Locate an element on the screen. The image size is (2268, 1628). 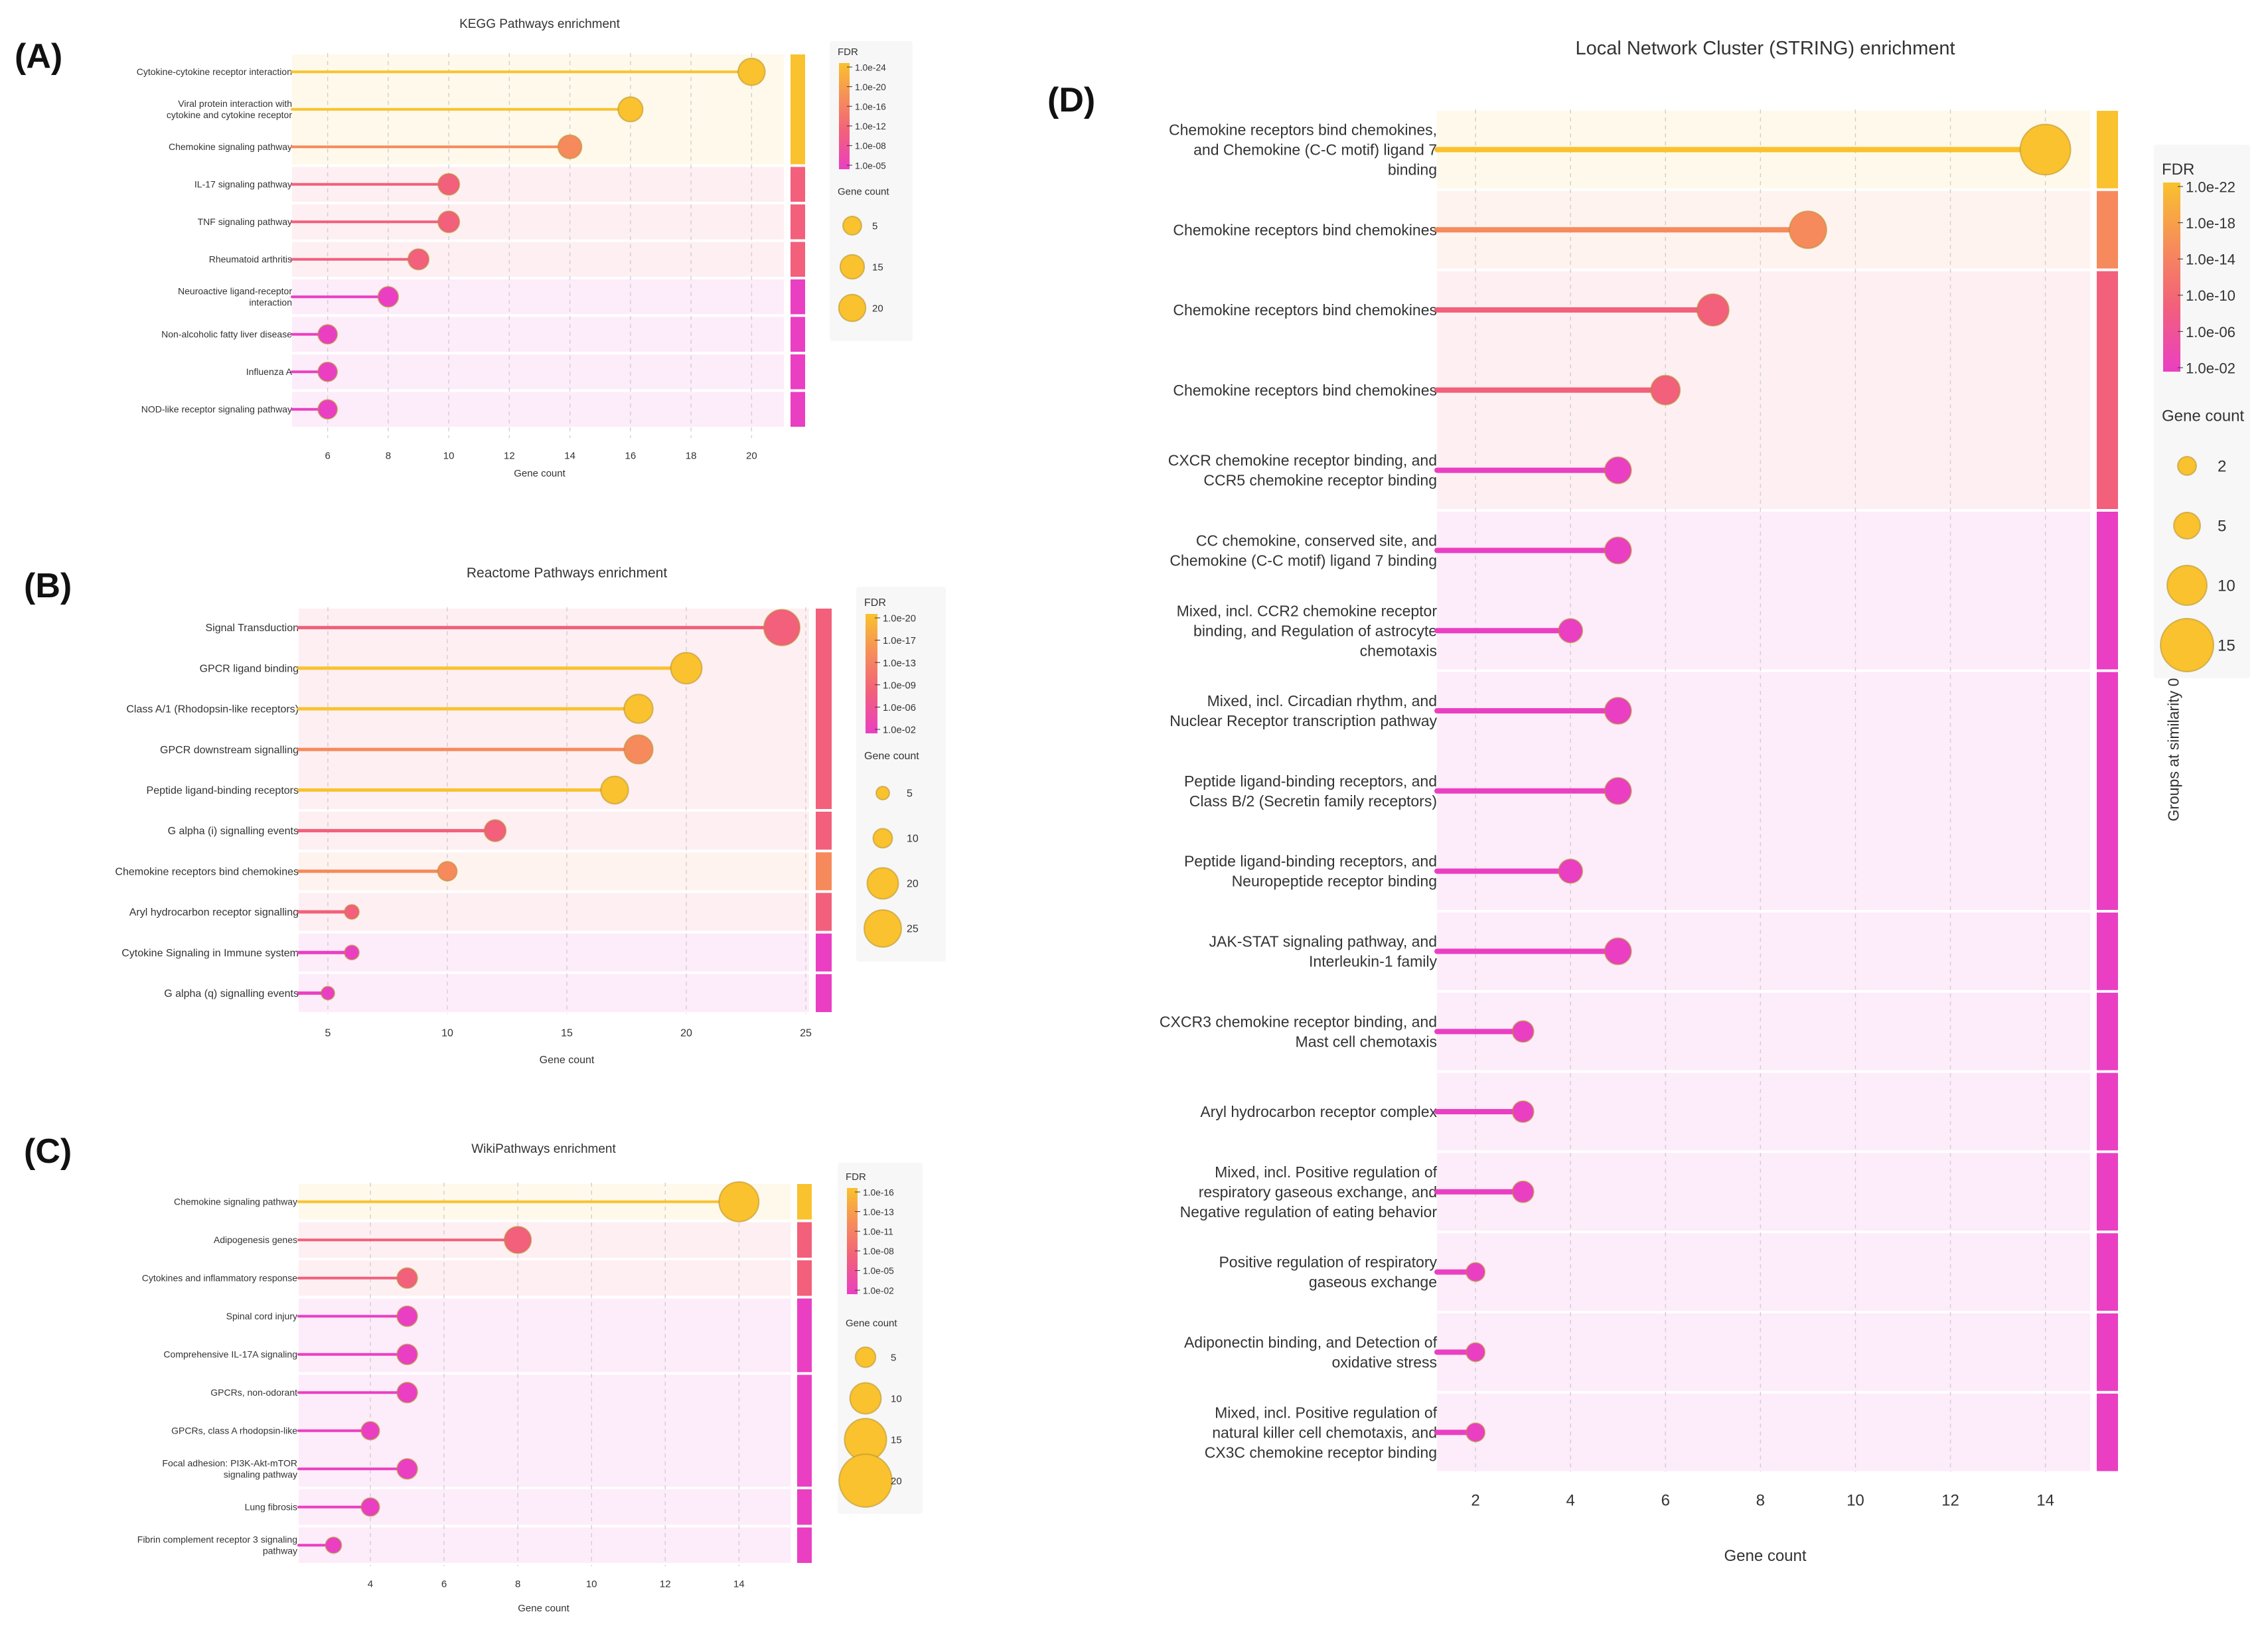
x-tick-label: 25 is located at coordinates (806, 1033).